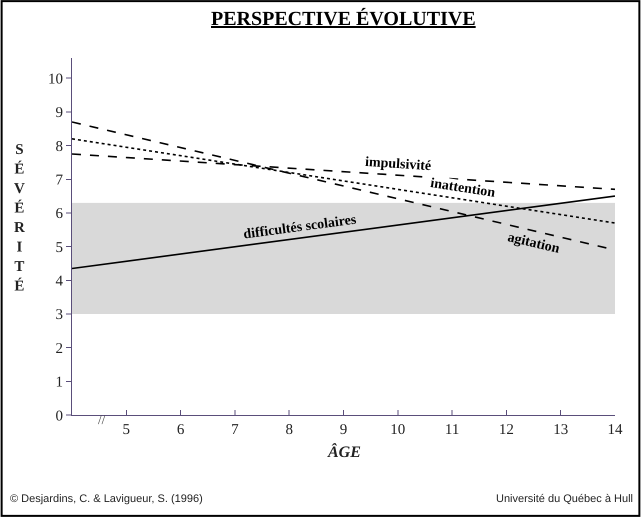  Describe the element at coordinates (462, 188) in the screenshot. I see `text: inattention` at that location.